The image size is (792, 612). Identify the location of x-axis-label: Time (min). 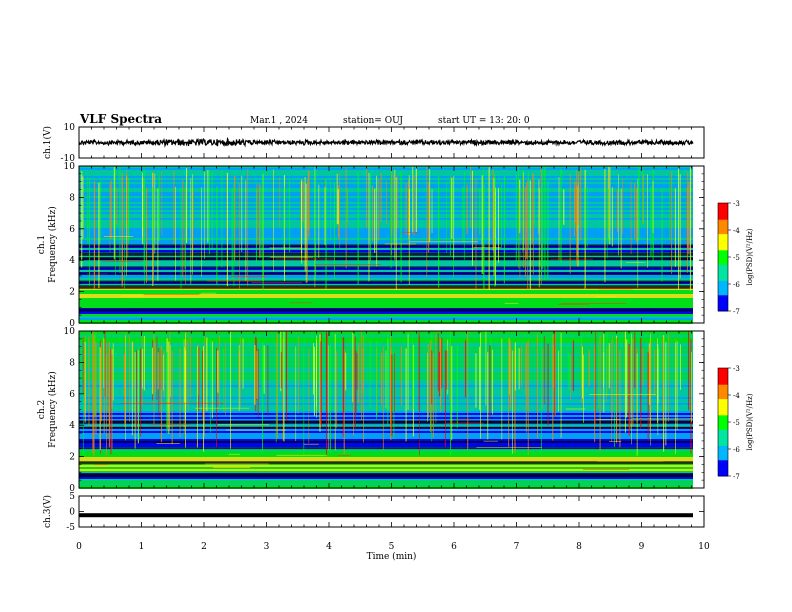
(392, 556).